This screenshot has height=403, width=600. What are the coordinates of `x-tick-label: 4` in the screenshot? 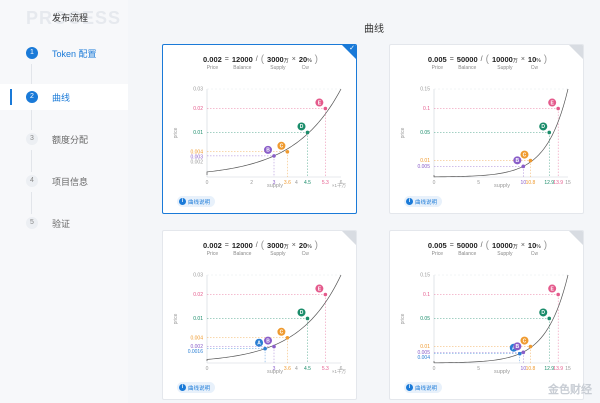 It's located at (296, 183).